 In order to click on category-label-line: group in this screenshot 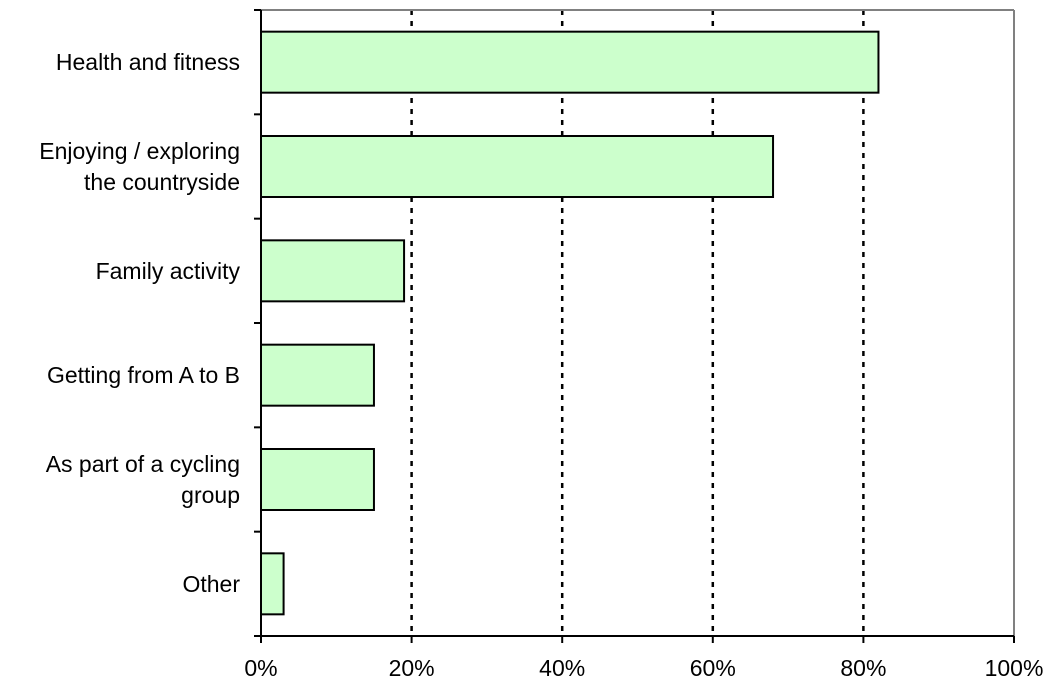, I will do `click(210, 495)`.